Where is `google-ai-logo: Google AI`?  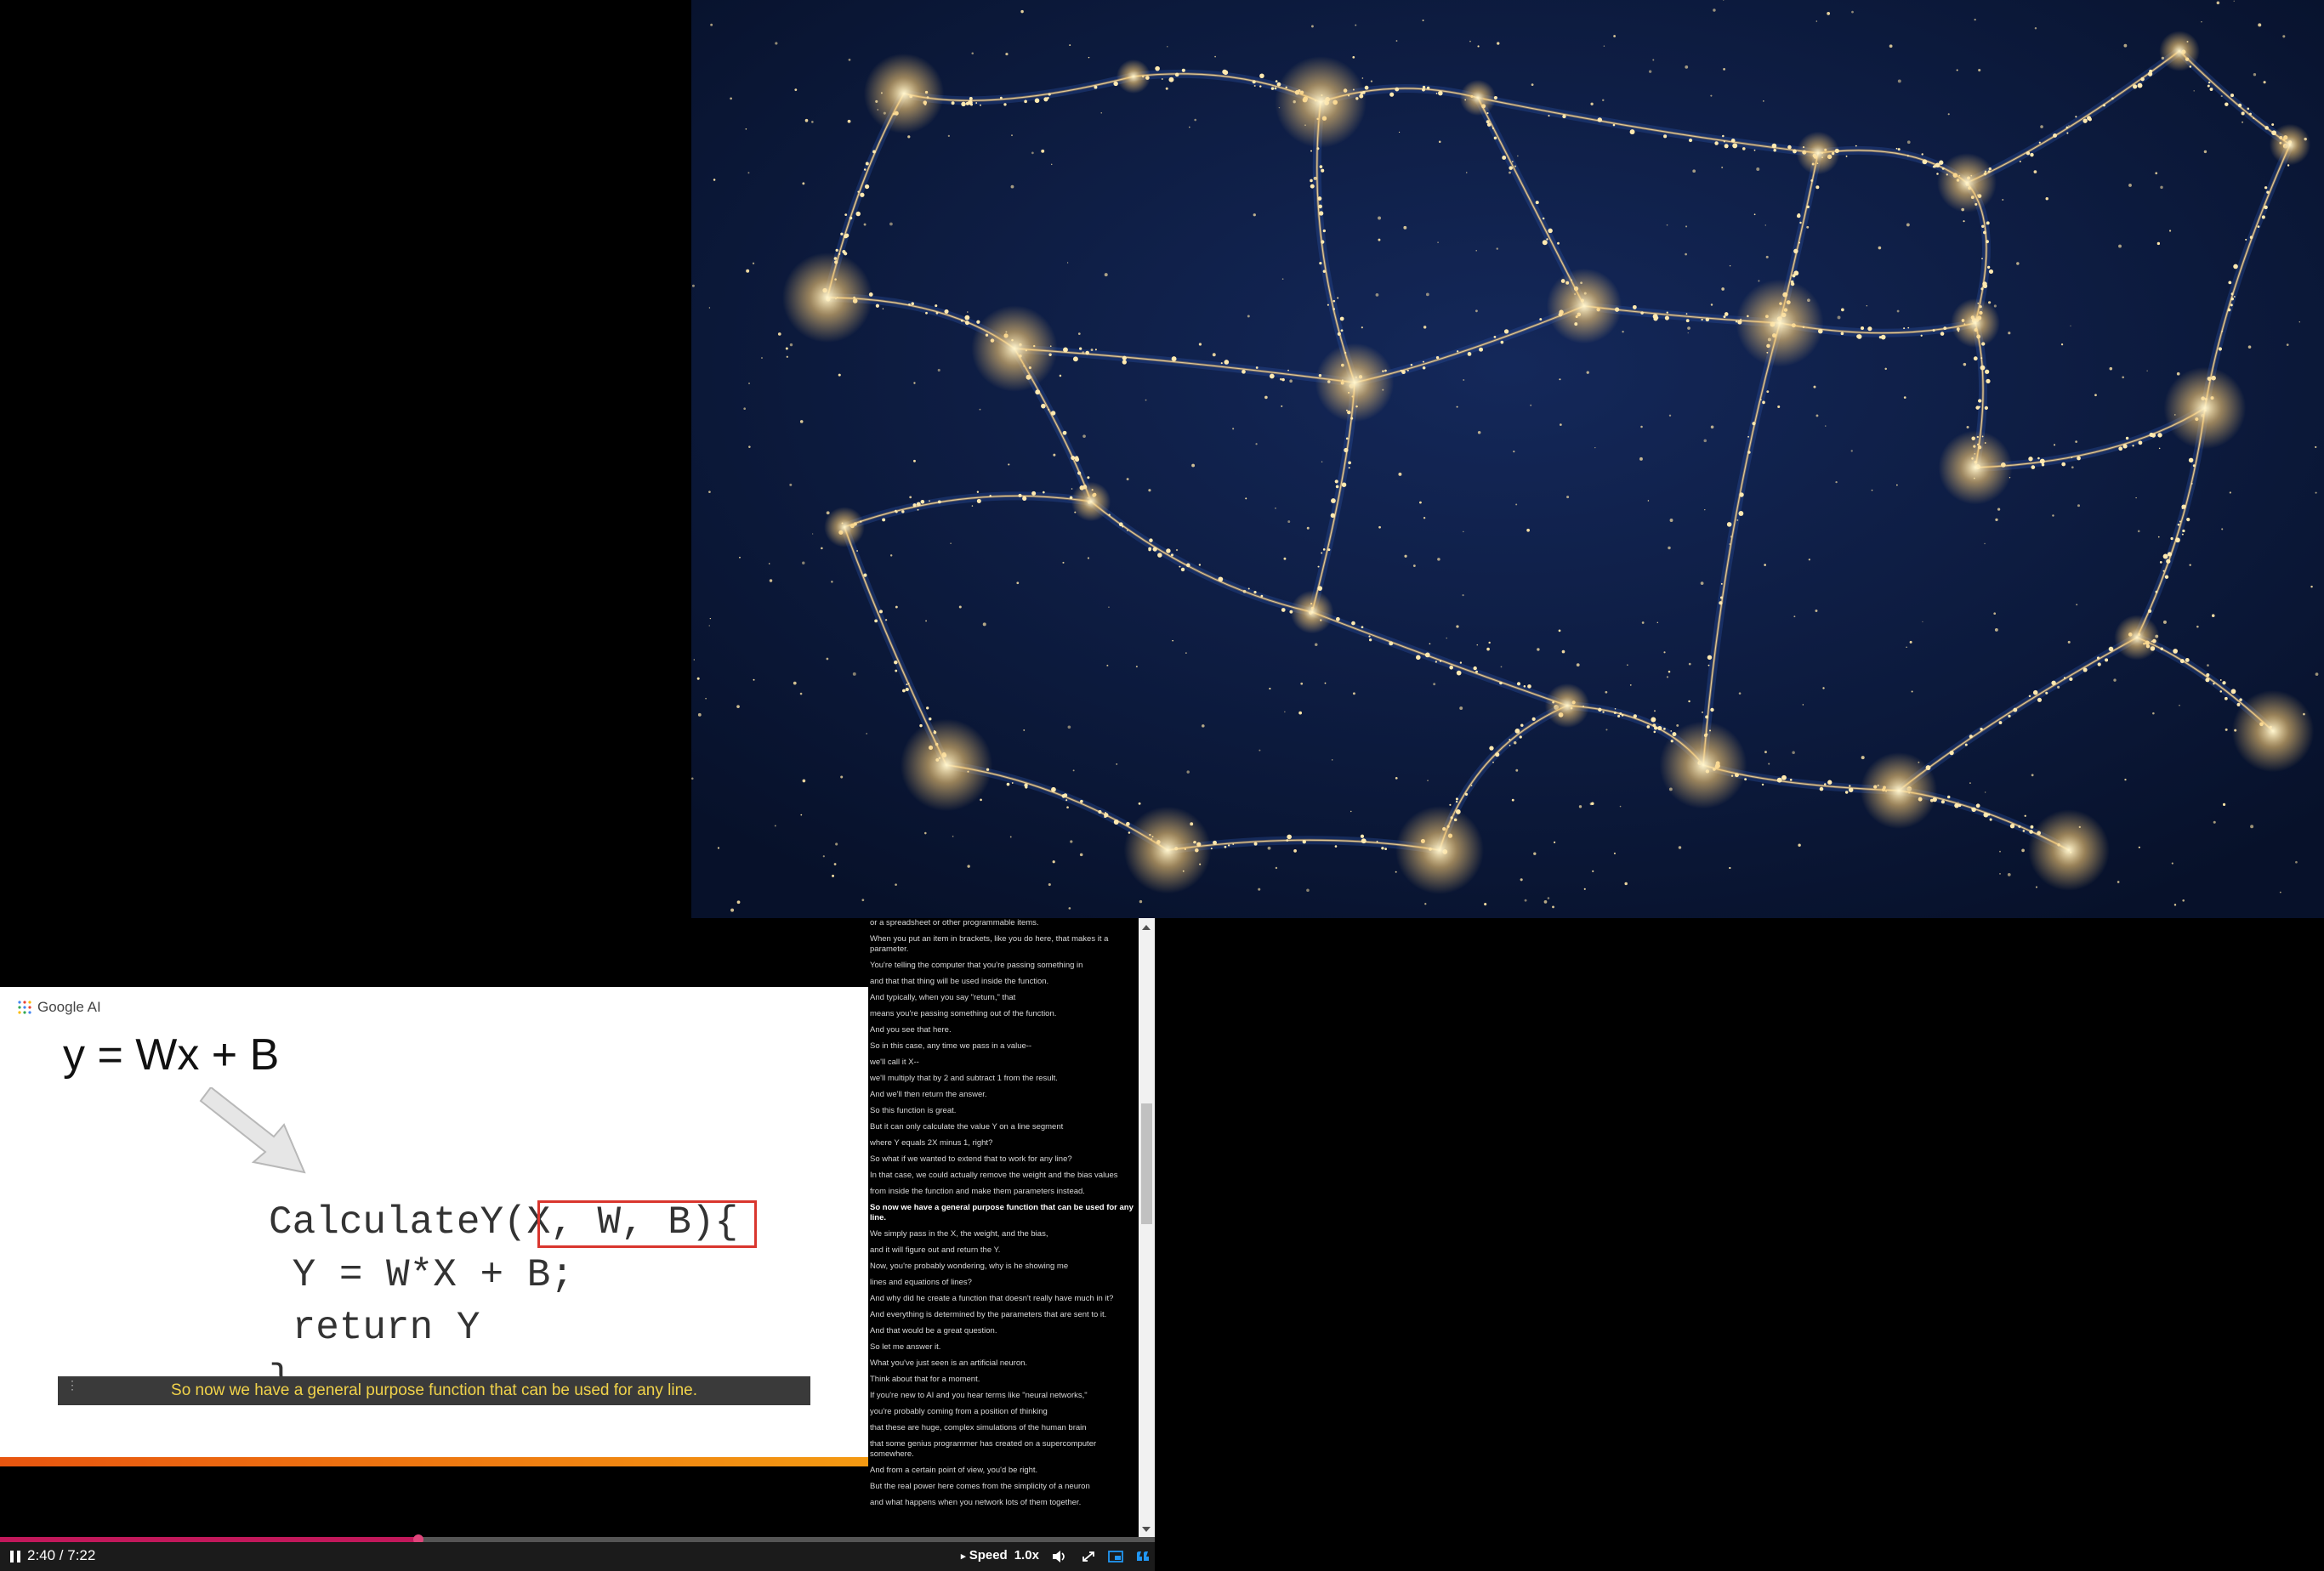 google-ai-logo: Google AI is located at coordinates (59, 1007).